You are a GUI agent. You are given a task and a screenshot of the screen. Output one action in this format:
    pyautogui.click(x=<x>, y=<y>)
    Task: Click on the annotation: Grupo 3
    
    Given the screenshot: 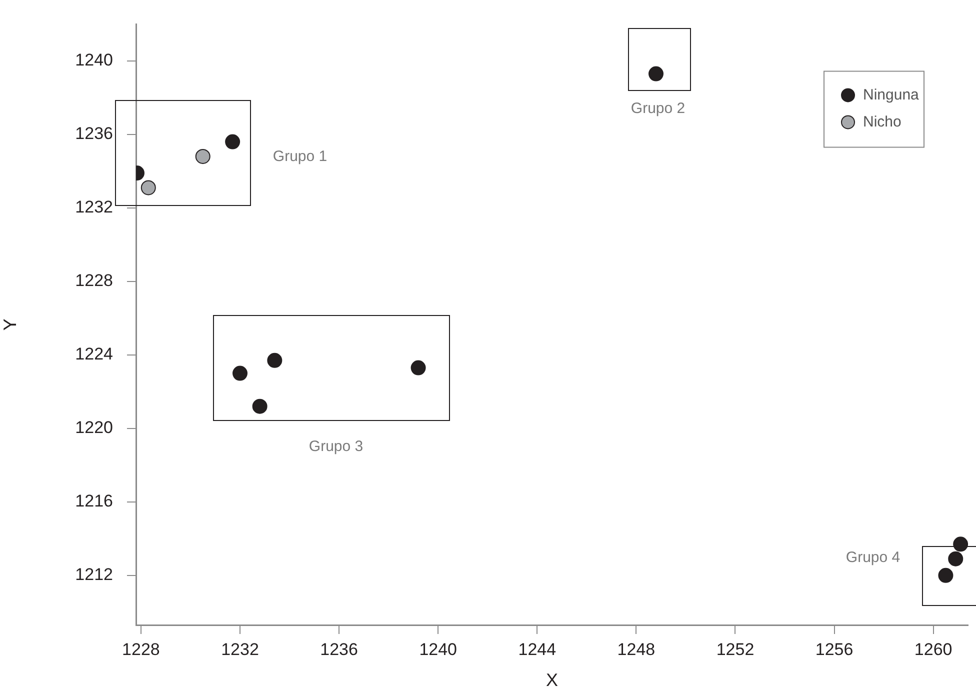 What is the action you would take?
    pyautogui.click(x=336, y=447)
    